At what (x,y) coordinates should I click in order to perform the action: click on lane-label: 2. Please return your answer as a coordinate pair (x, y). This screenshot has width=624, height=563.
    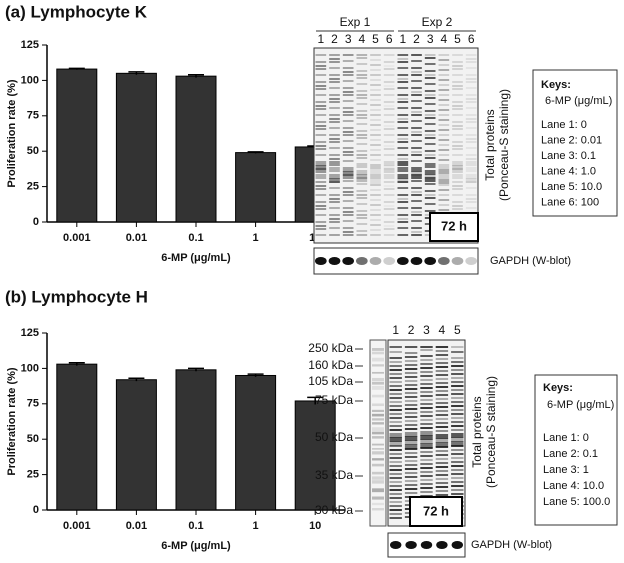
    Looking at the image, I should click on (416, 39).